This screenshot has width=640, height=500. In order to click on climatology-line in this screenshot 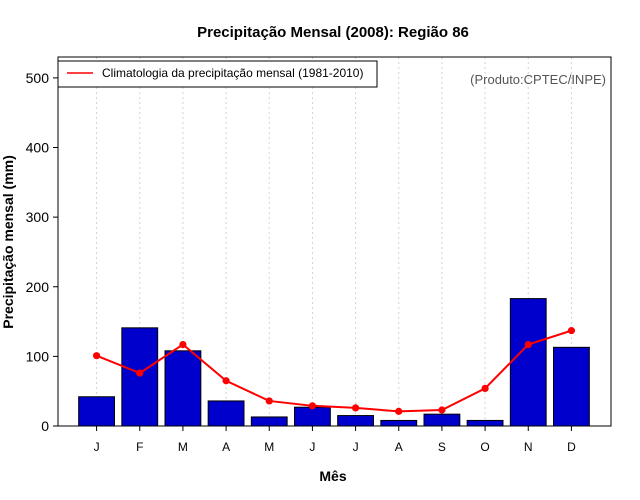, I will do `click(334, 371)`.